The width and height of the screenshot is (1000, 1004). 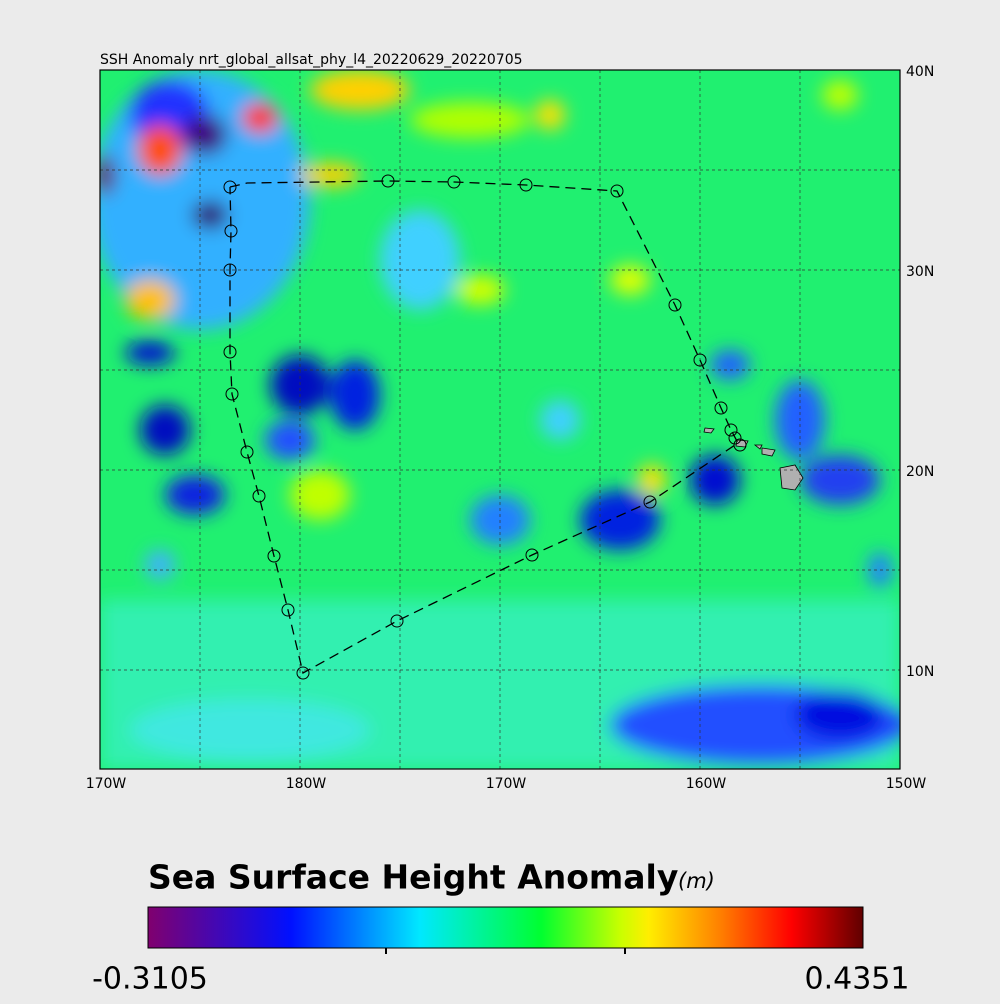 I want to click on colorbar-min: -0.3105, so click(x=150, y=979).